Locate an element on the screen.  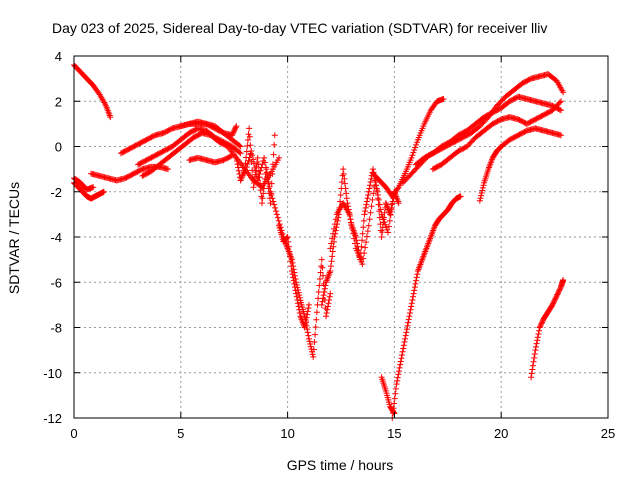
x-tick-label: 10 is located at coordinates (287, 433).